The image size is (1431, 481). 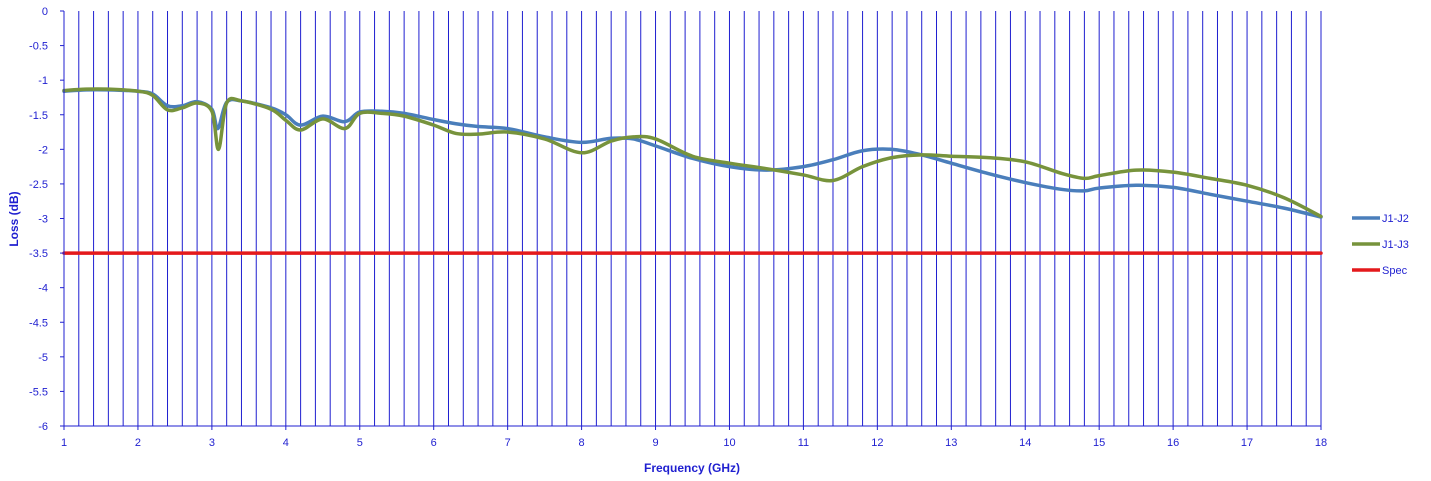 What do you see at coordinates (138, 443) in the screenshot?
I see `x-tick-label: 2` at bounding box center [138, 443].